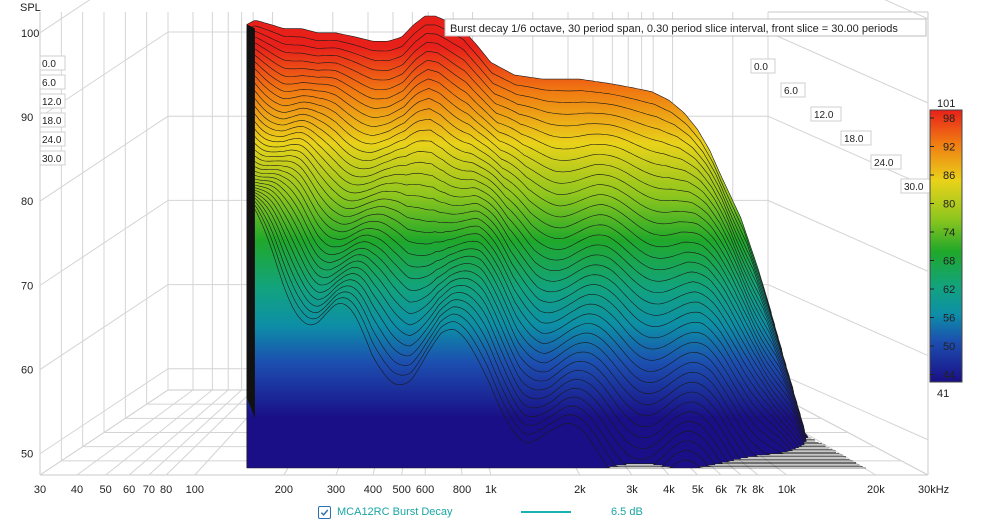 The image size is (986, 527). What do you see at coordinates (943, 394) in the screenshot?
I see `colorbar-bottom-label: 41` at bounding box center [943, 394].